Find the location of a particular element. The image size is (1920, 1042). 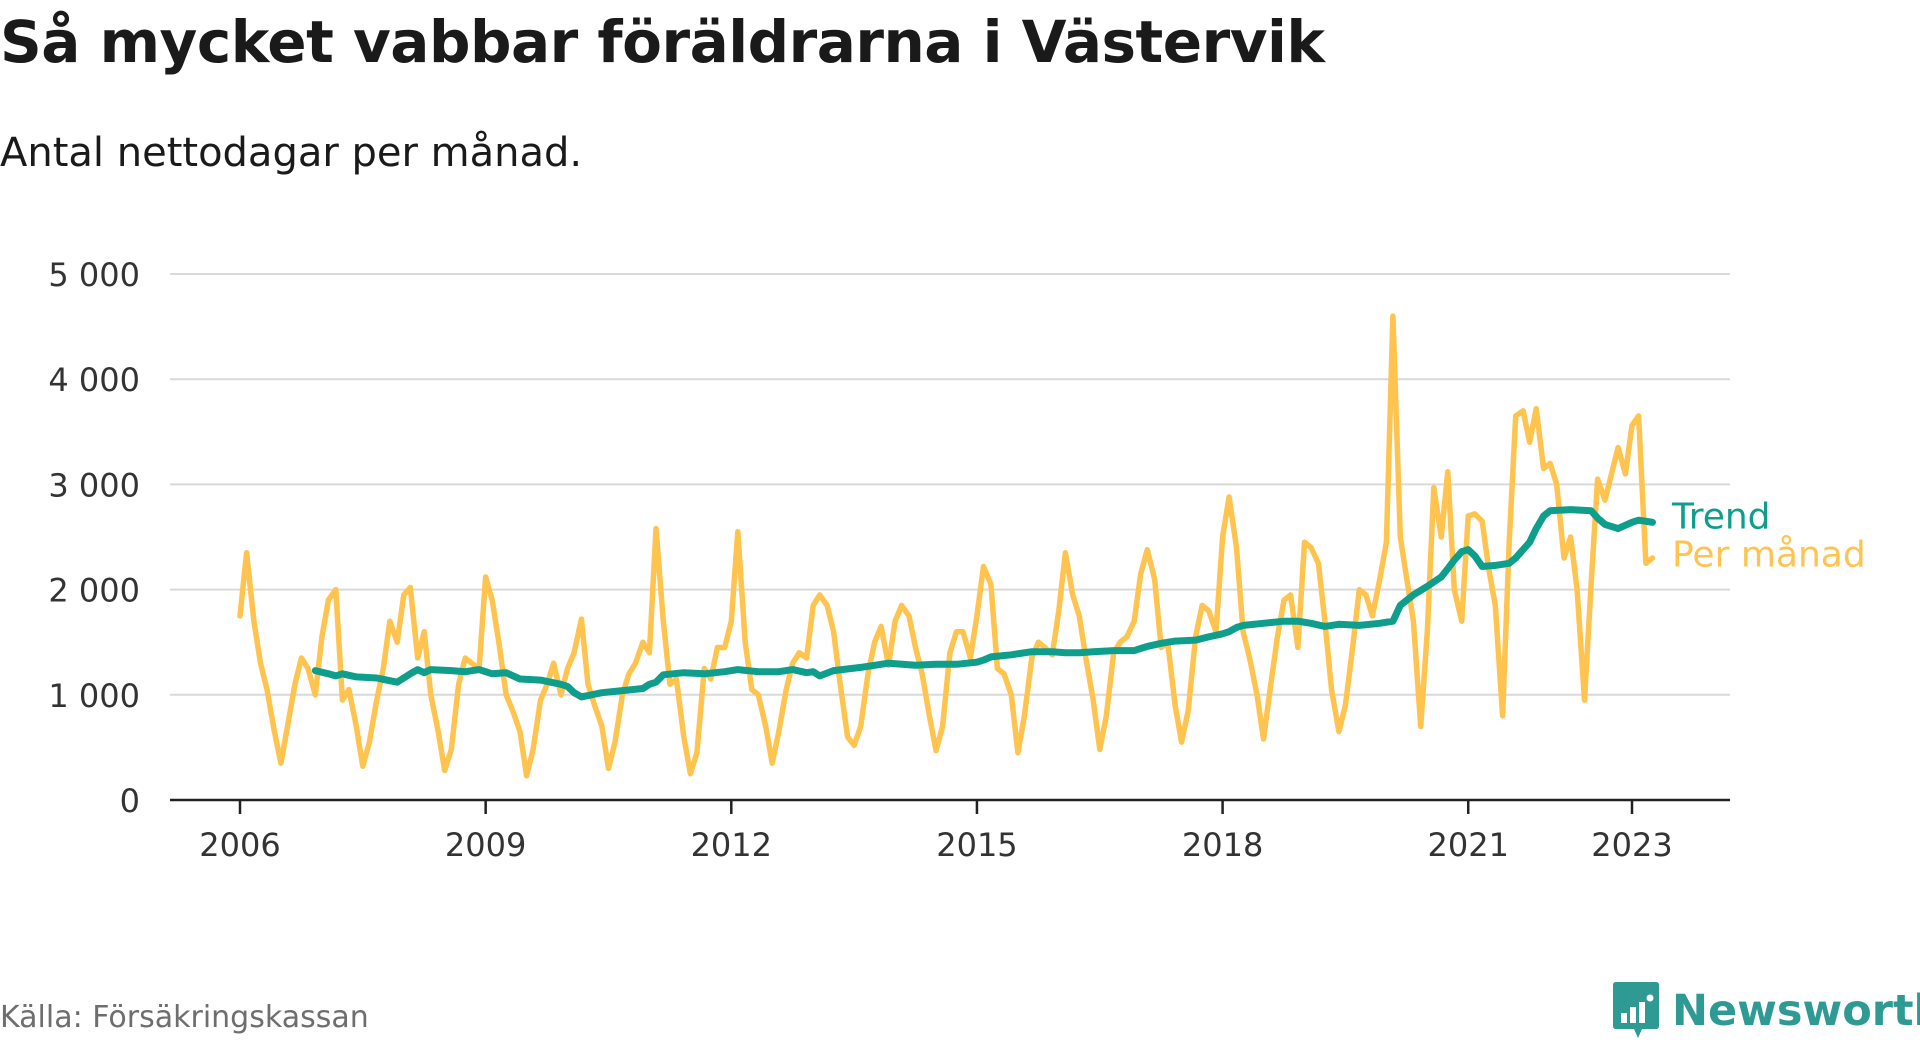

x-tick-label: 2012 is located at coordinates (731, 845).